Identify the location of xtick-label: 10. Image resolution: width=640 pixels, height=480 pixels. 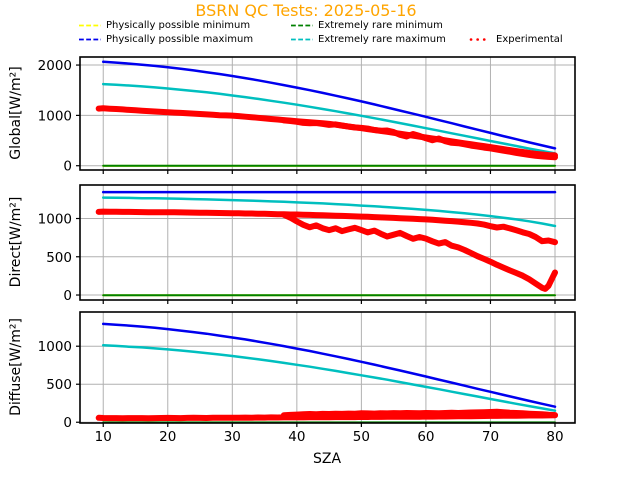
(103, 437).